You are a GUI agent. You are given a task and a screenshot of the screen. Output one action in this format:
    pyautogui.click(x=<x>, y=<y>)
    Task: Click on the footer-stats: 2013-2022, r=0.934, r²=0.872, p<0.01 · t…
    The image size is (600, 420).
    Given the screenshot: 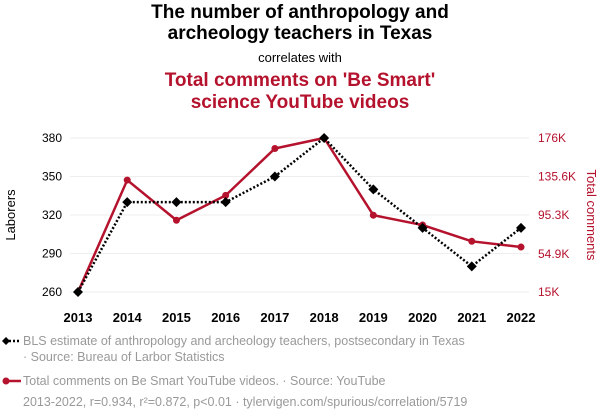 What is the action you would take?
    pyautogui.click(x=245, y=402)
    